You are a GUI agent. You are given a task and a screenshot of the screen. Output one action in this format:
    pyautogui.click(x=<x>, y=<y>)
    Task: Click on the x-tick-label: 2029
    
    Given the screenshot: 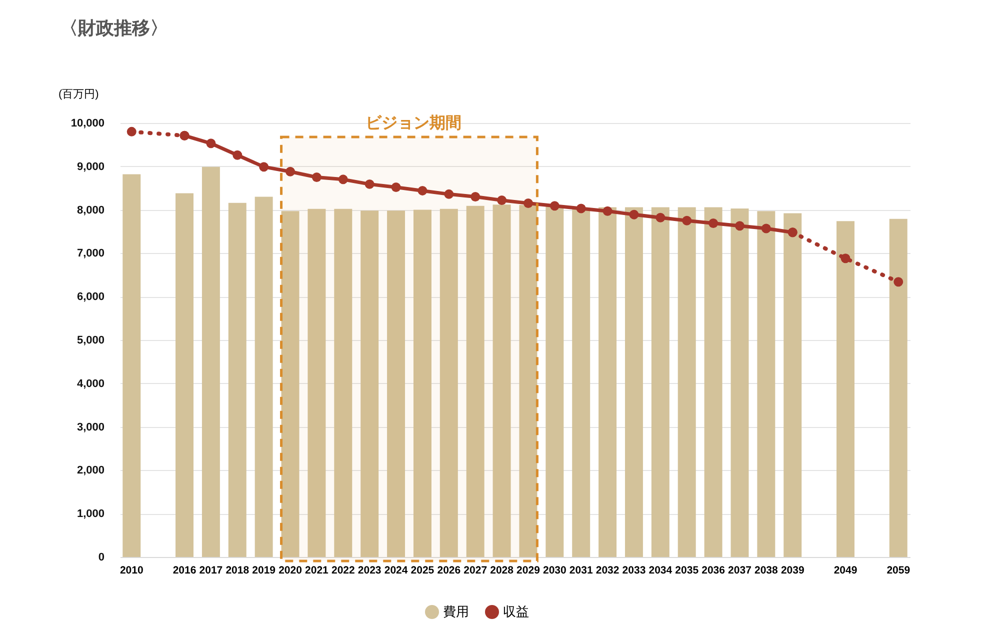 What is the action you would take?
    pyautogui.click(x=528, y=570)
    